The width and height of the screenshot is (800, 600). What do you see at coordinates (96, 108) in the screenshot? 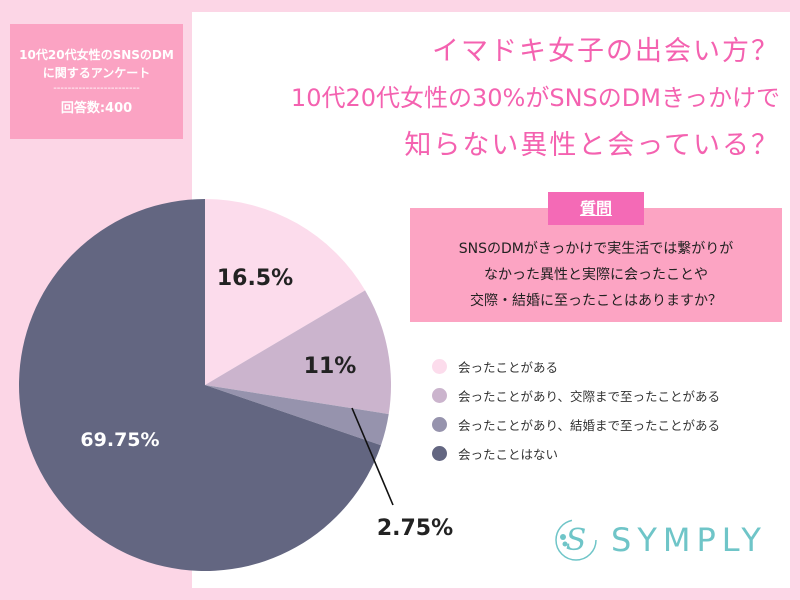
I see `response-count: 回答数:400` at bounding box center [96, 108].